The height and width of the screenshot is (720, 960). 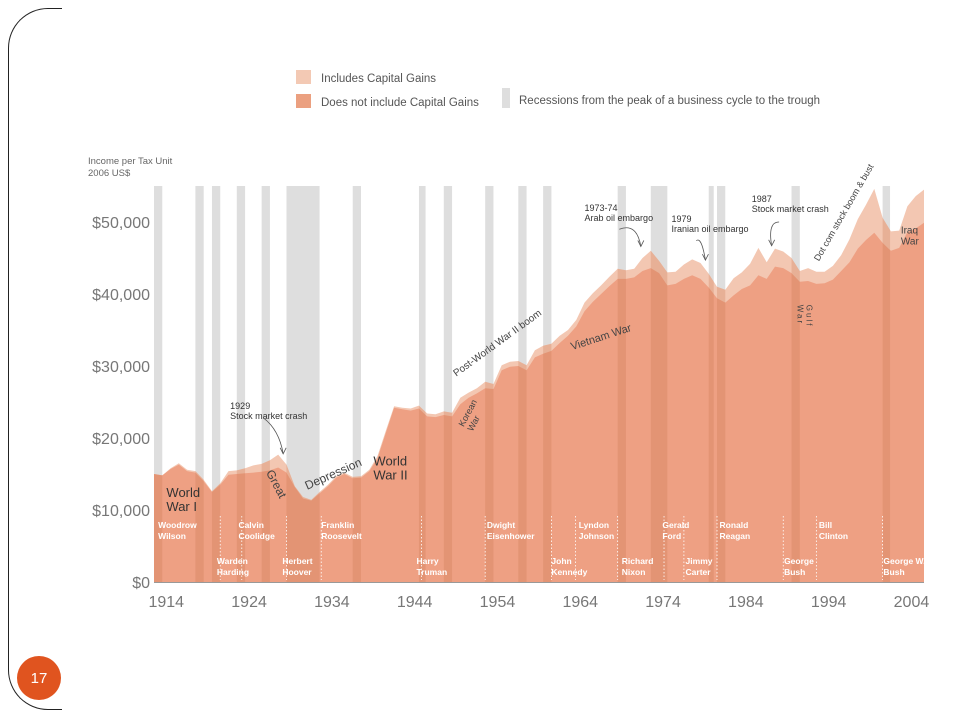 What do you see at coordinates (596, 530) in the screenshot?
I see `president-label-4: Lyndon Johnson` at bounding box center [596, 530].